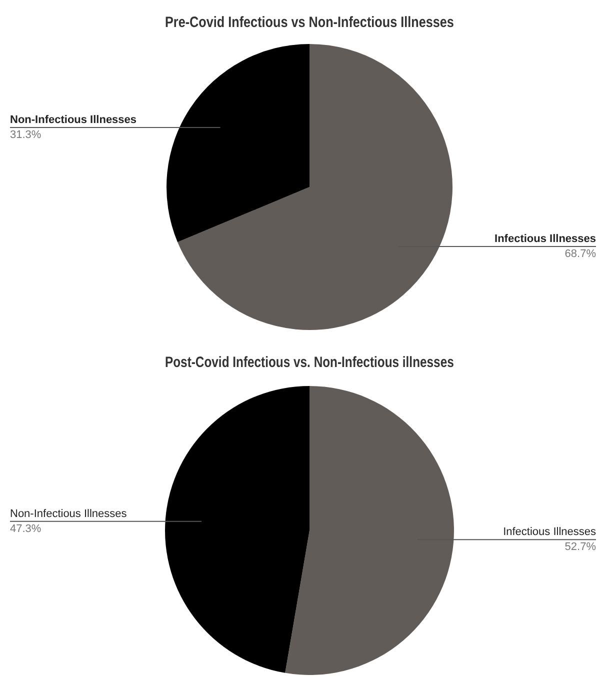 Image resolution: width=609 pixels, height=677 pixels. I want to click on data-label: 68.7%, so click(580, 254).